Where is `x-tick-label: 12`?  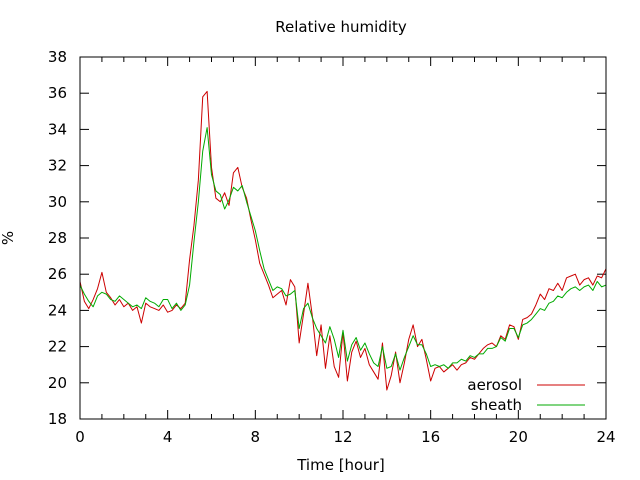 x-tick-label: 12 is located at coordinates (342, 437).